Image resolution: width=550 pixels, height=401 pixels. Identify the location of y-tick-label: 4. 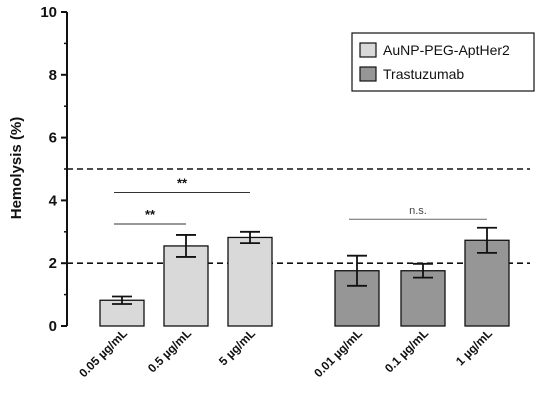
(53, 200).